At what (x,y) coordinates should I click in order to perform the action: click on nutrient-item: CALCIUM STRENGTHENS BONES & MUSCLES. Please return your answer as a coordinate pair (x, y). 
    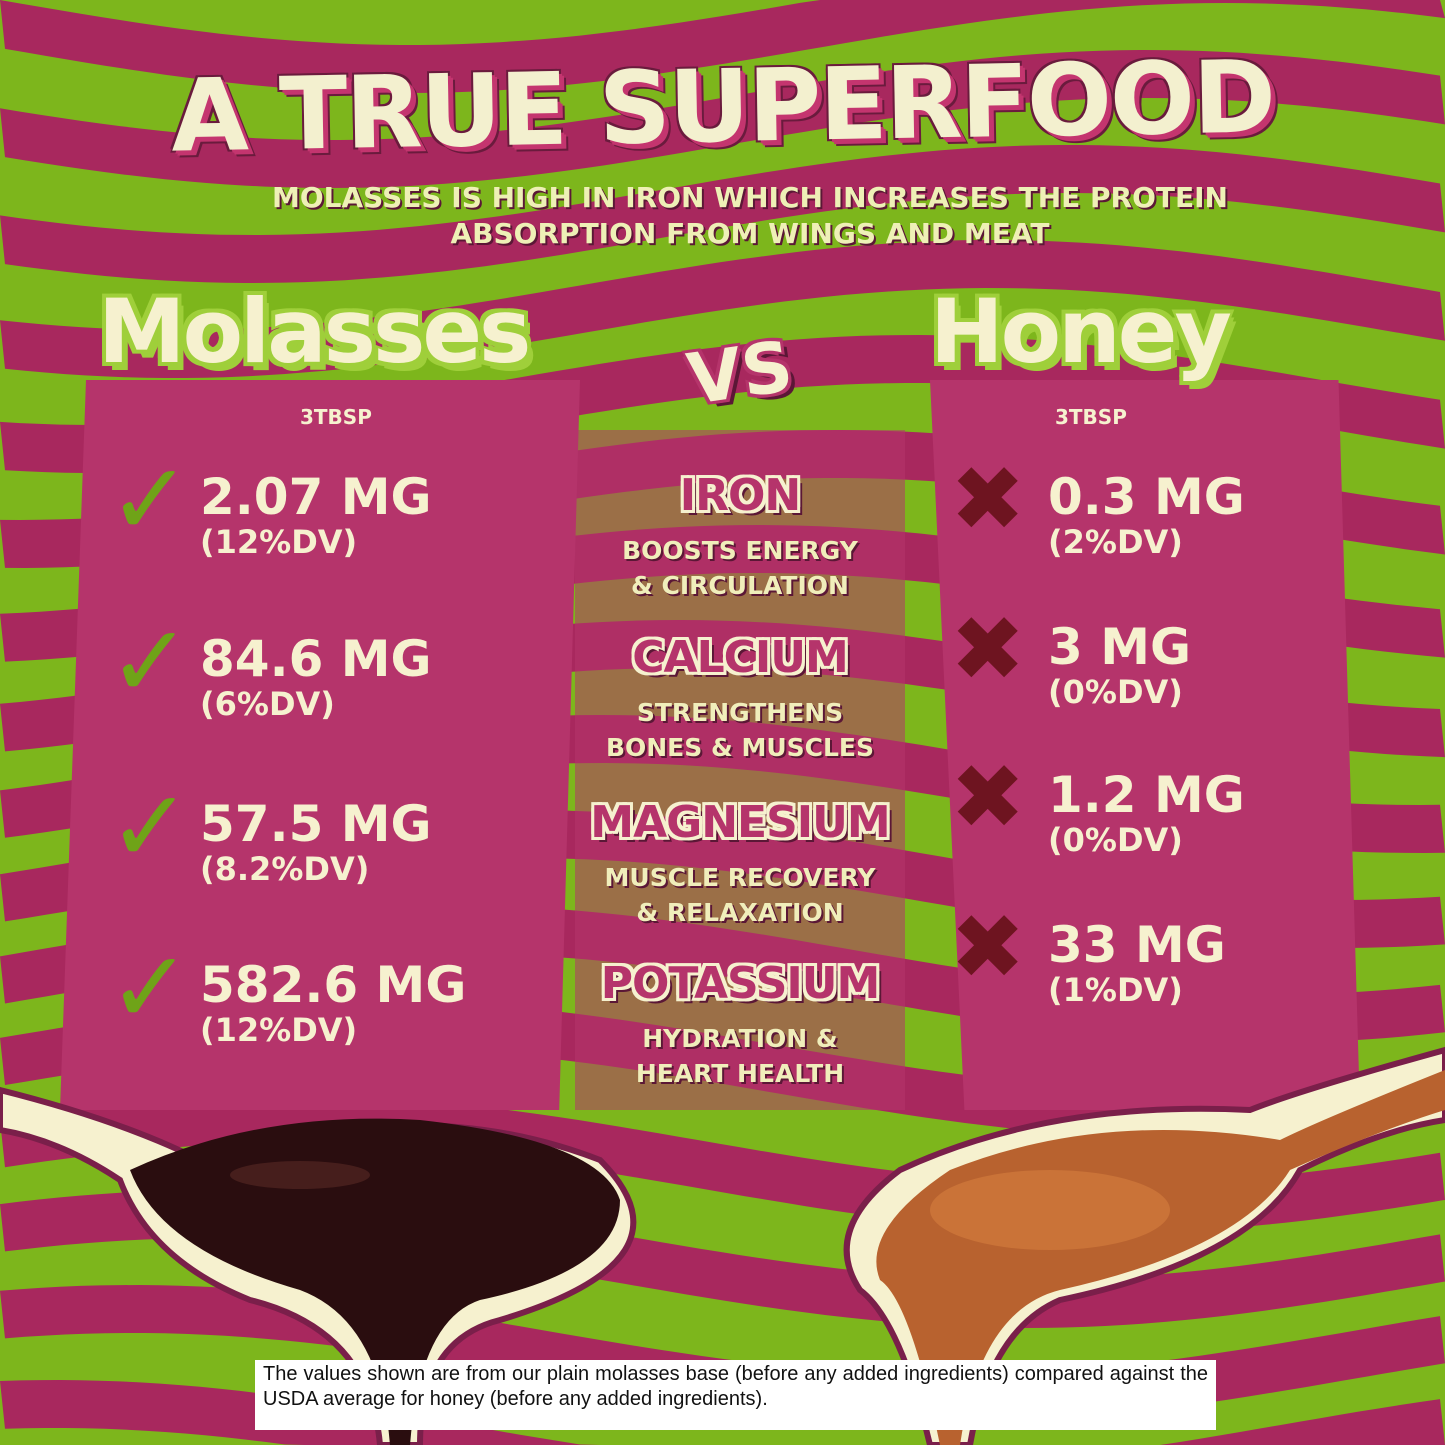
    Looking at the image, I should click on (740, 698).